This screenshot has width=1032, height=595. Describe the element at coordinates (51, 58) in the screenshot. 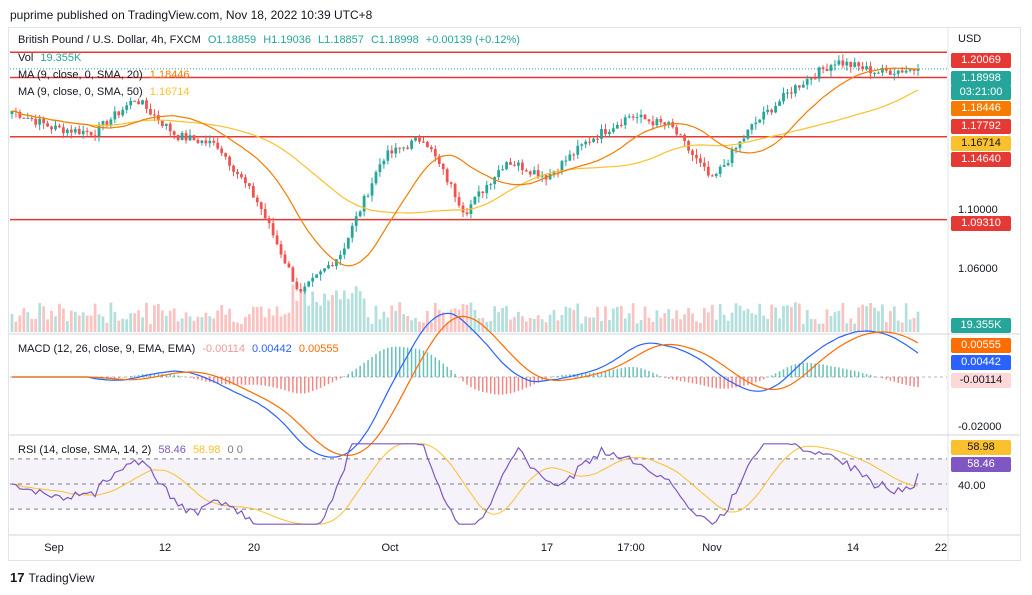

I see `vol-legend: Vol 19.355K` at that location.